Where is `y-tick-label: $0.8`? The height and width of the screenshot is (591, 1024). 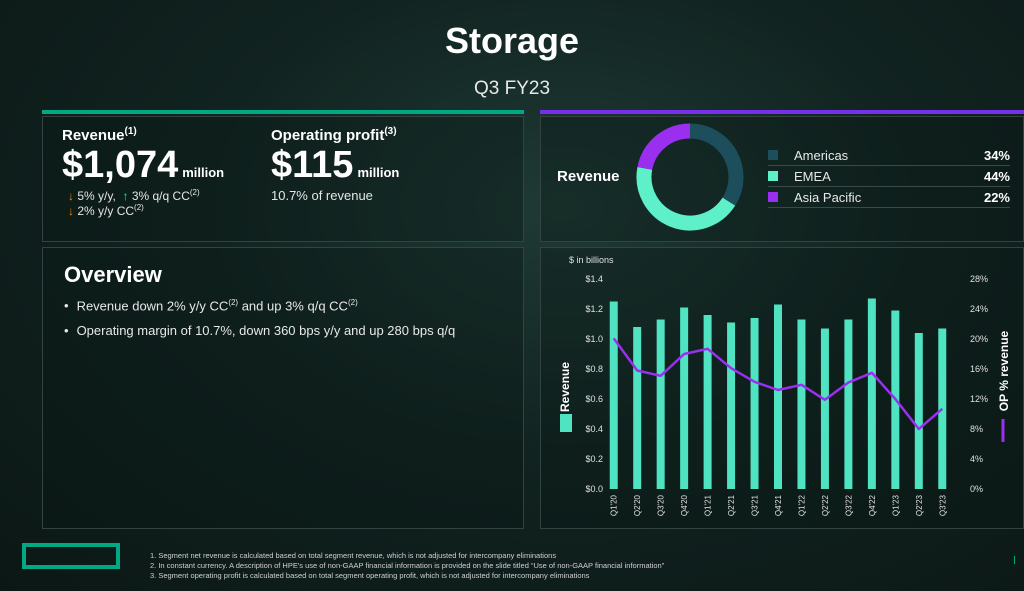 y-tick-label: $0.8 is located at coordinates (594, 369).